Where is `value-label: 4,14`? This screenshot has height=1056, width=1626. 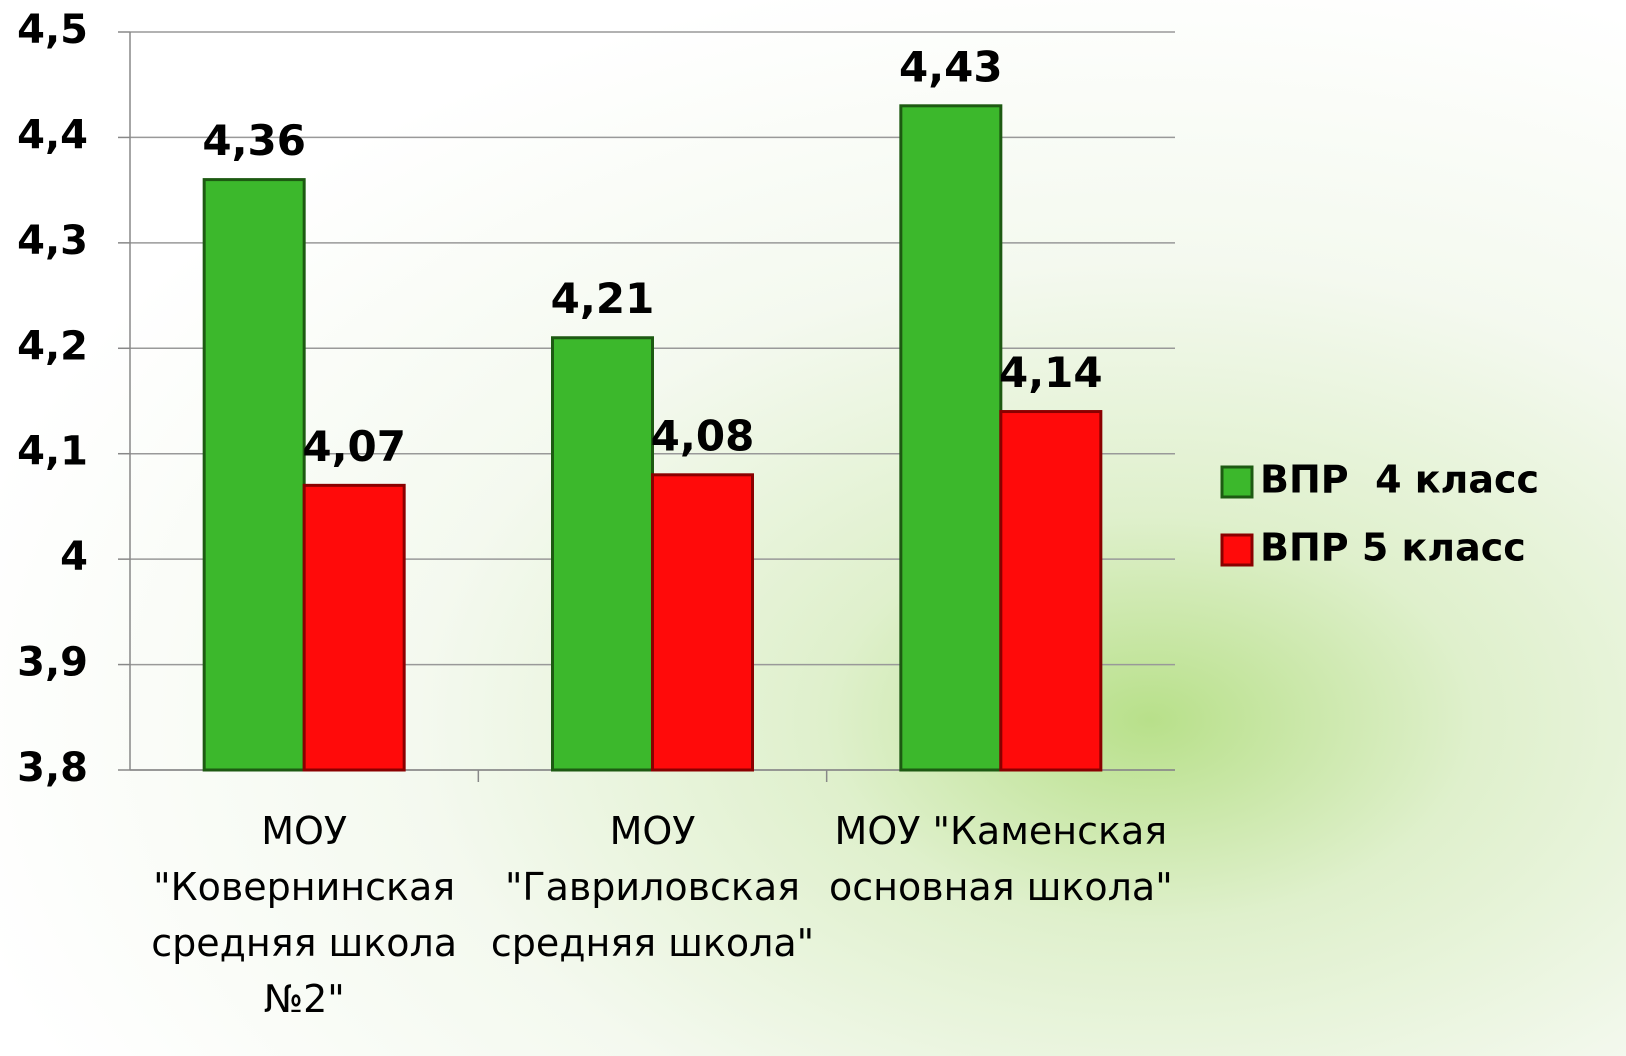
value-label: 4,14 is located at coordinates (1051, 372).